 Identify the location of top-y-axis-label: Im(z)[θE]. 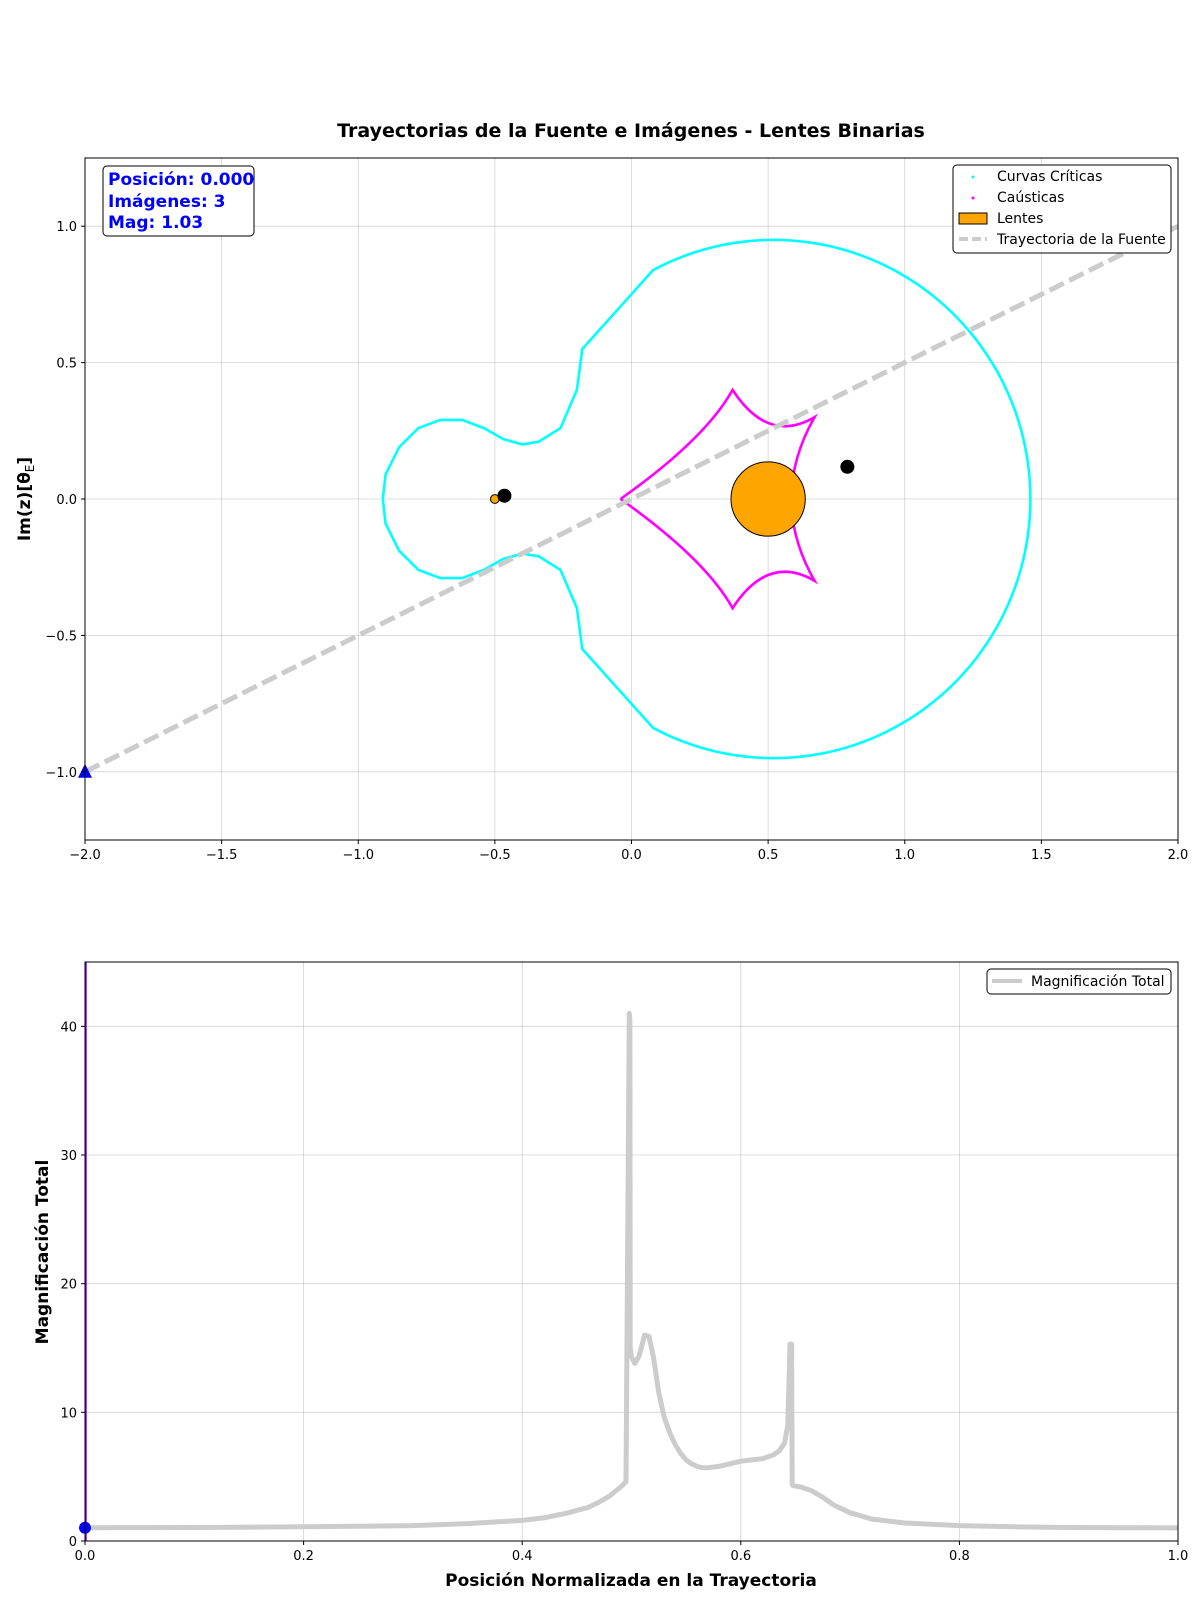
(26, 499).